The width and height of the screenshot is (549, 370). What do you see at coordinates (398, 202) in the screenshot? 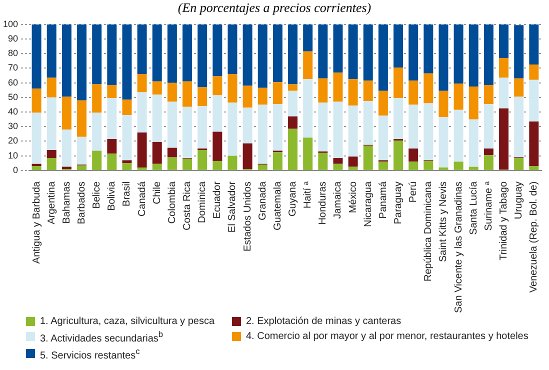
I see `x-tick-label: Paraguay` at bounding box center [398, 202].